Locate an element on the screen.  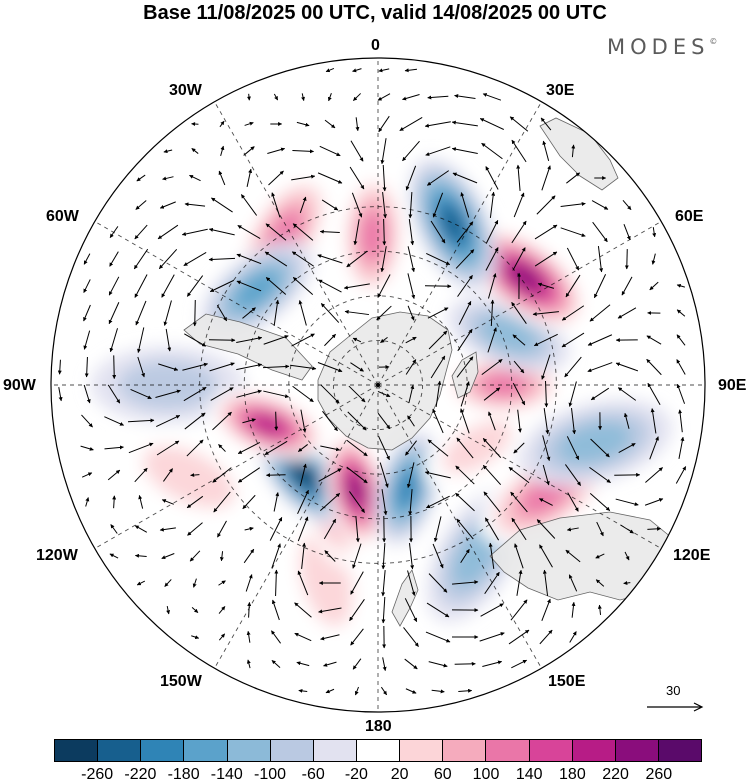
lon-label-180: 180 is located at coordinates (378, 727).